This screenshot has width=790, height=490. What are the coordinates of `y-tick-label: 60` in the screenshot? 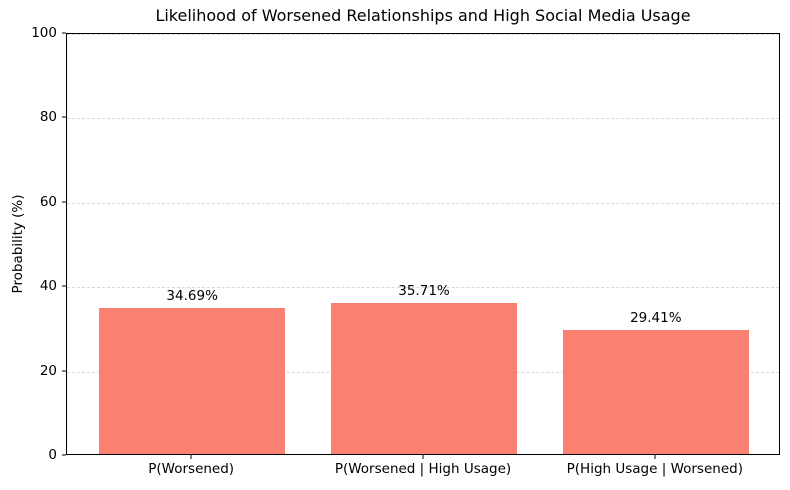 It's located at (48, 201).